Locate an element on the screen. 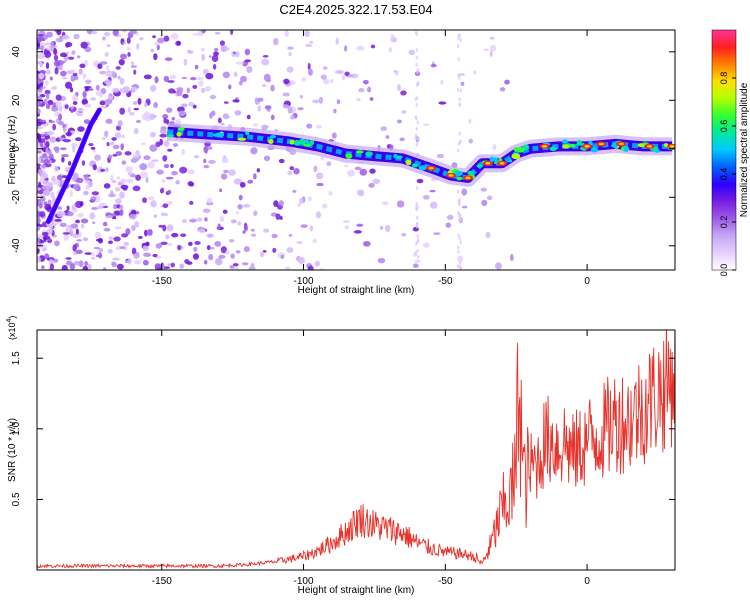  y-scale-exponent: 4 is located at coordinates (9, 320).